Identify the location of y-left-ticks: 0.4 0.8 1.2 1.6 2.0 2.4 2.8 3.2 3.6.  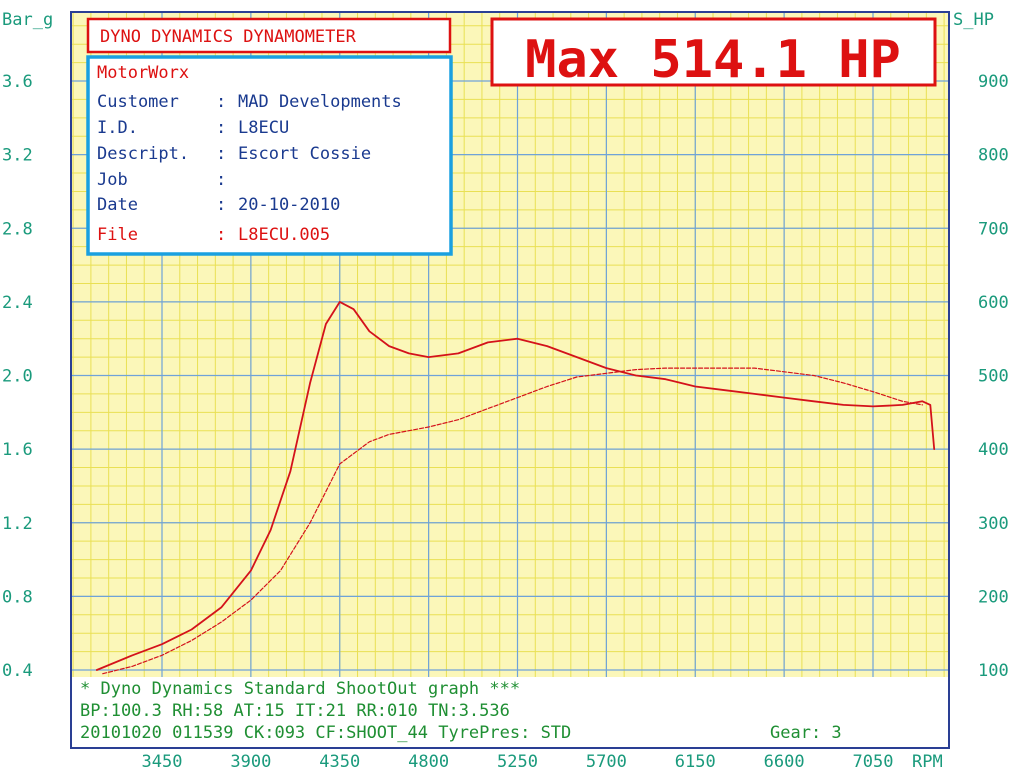
(17, 376).